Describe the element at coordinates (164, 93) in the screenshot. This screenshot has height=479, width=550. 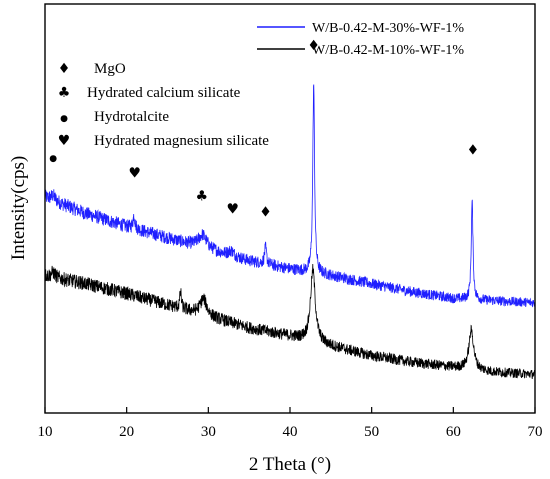
I see `key-label-calcium-silicate: Hydrated calcium silicate` at that location.